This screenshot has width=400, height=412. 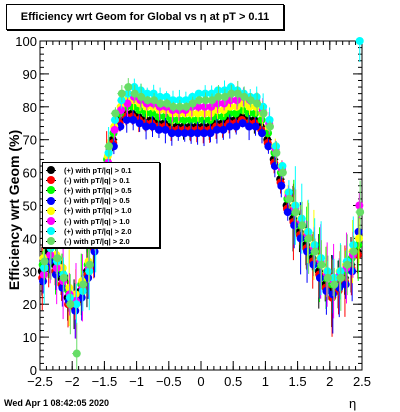 What do you see at coordinates (169, 381) in the screenshot?
I see `x-tick-label: −0.5` at bounding box center [169, 381].